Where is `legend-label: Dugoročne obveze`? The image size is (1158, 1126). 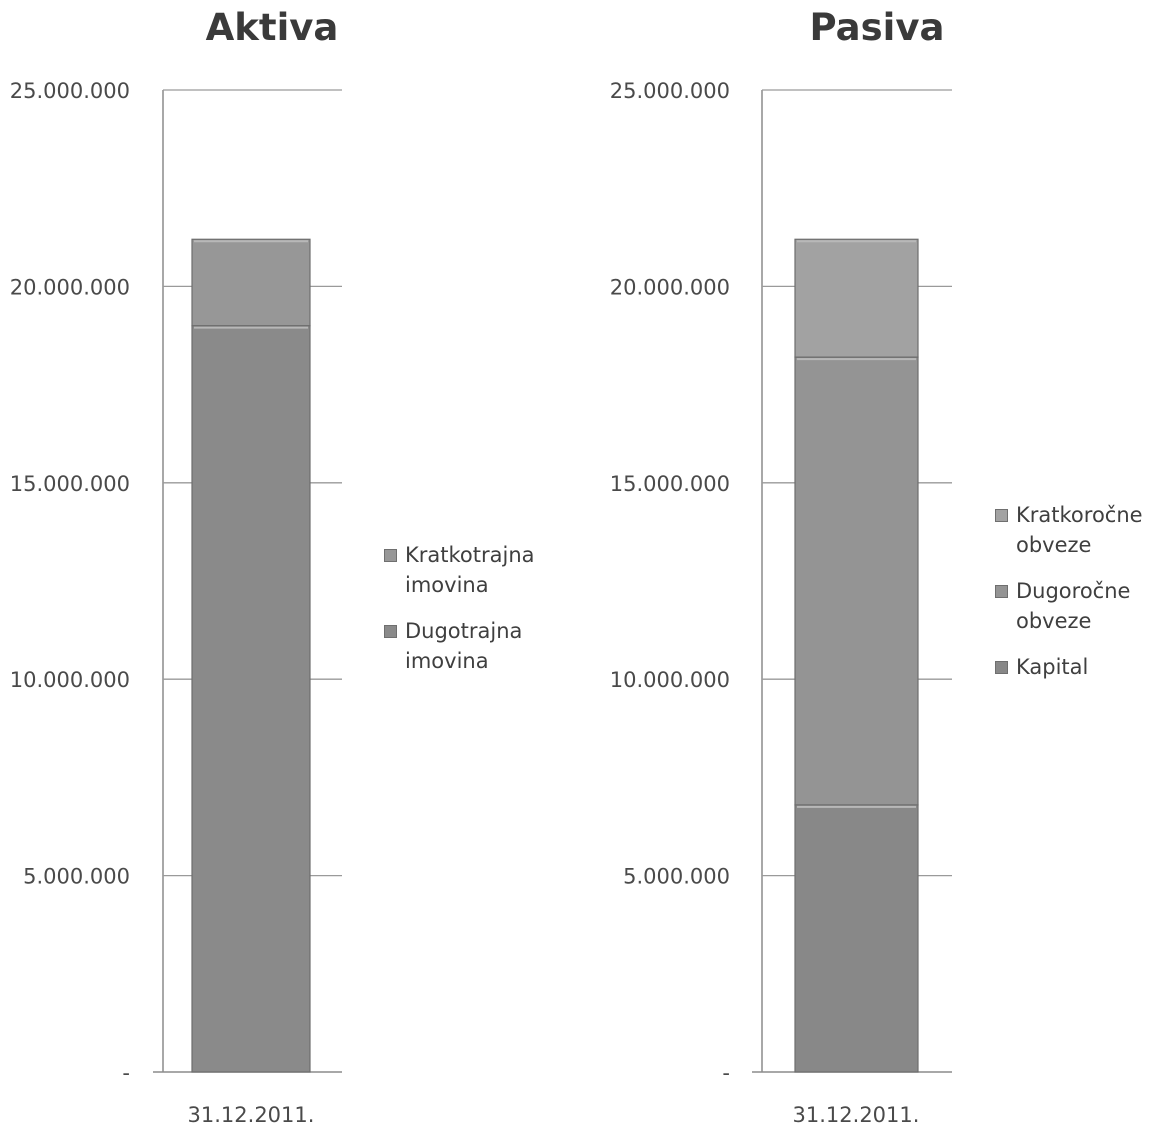 legend-label: Dugoročne obveze is located at coordinates (1073, 606).